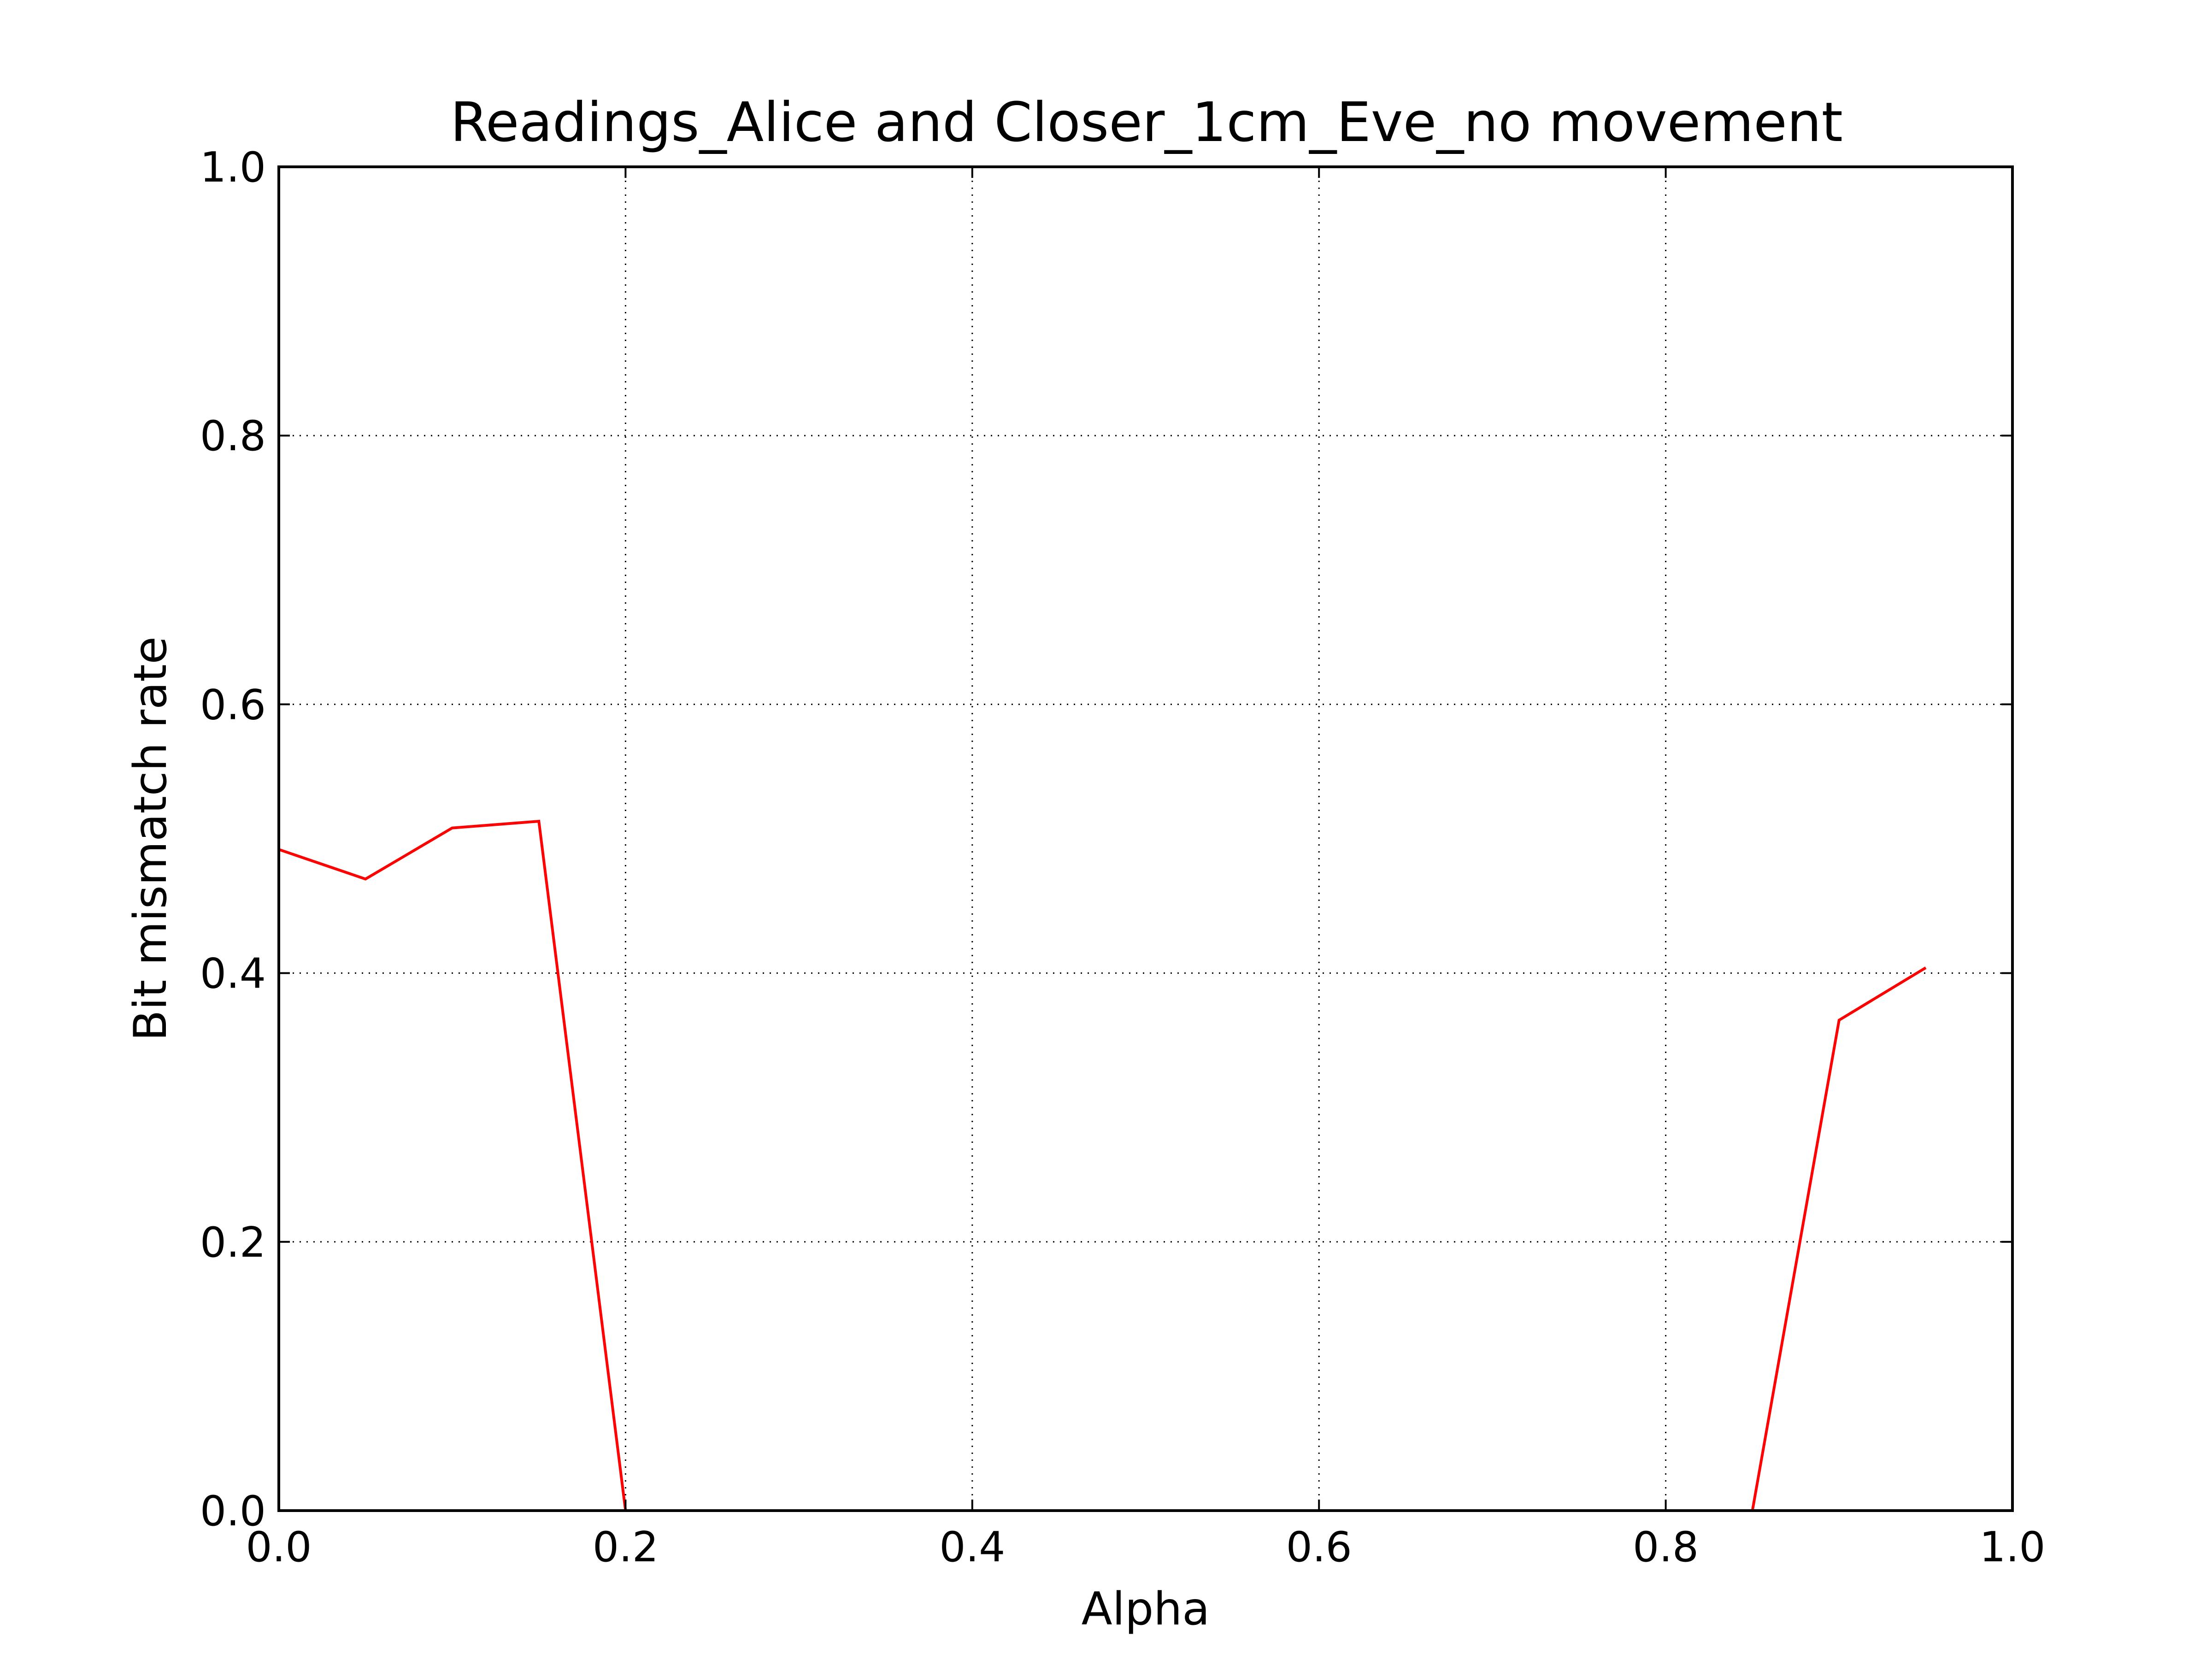 This screenshot has width=2212, height=1659. Describe the element at coordinates (1146, 1609) in the screenshot. I see `x-axis-label: Alpha` at that location.